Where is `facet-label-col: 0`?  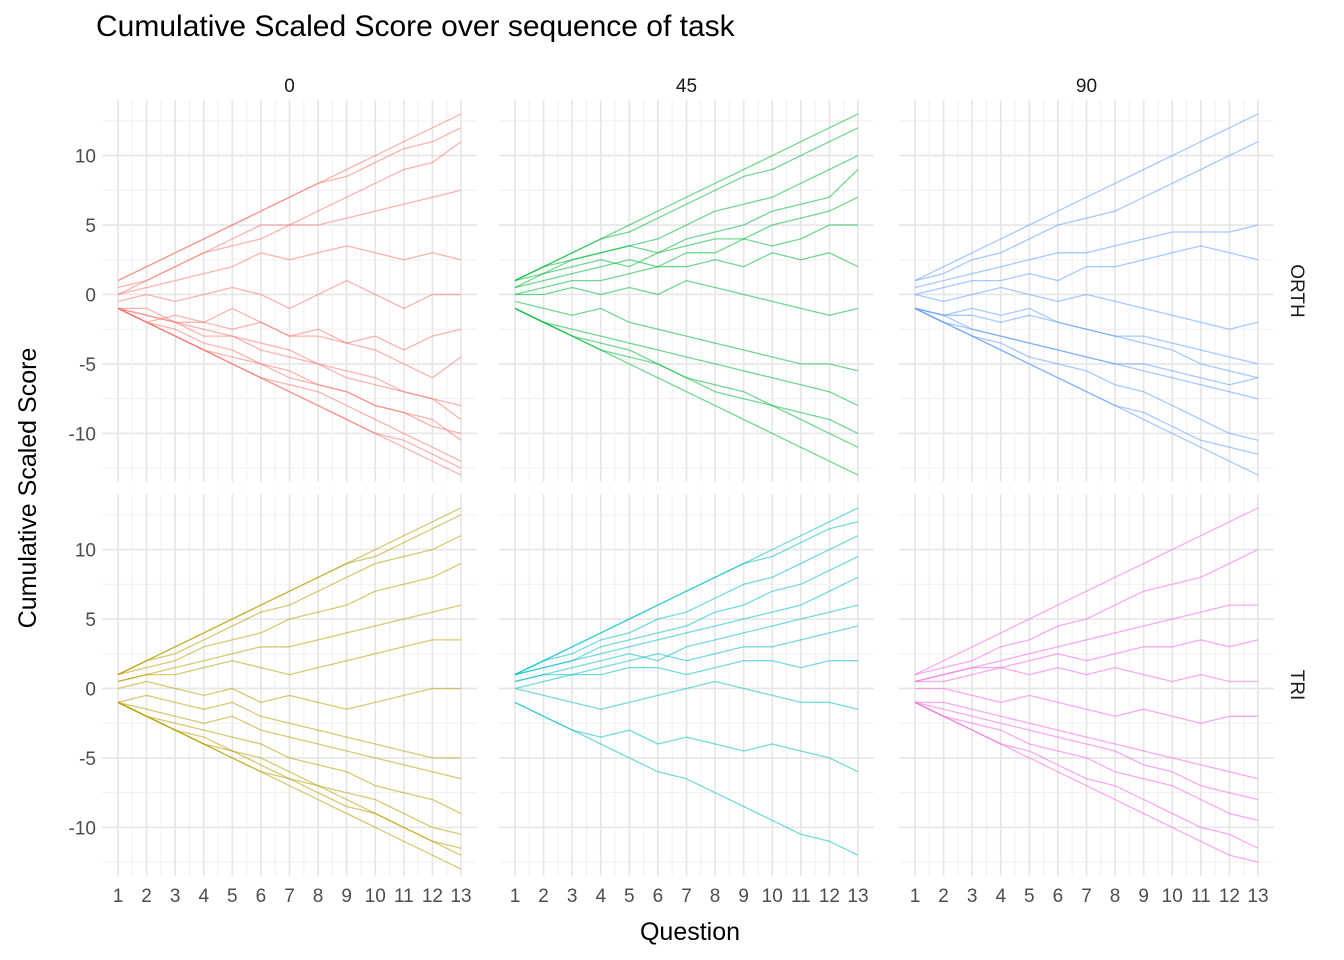 facet-label-col: 0 is located at coordinates (289, 86).